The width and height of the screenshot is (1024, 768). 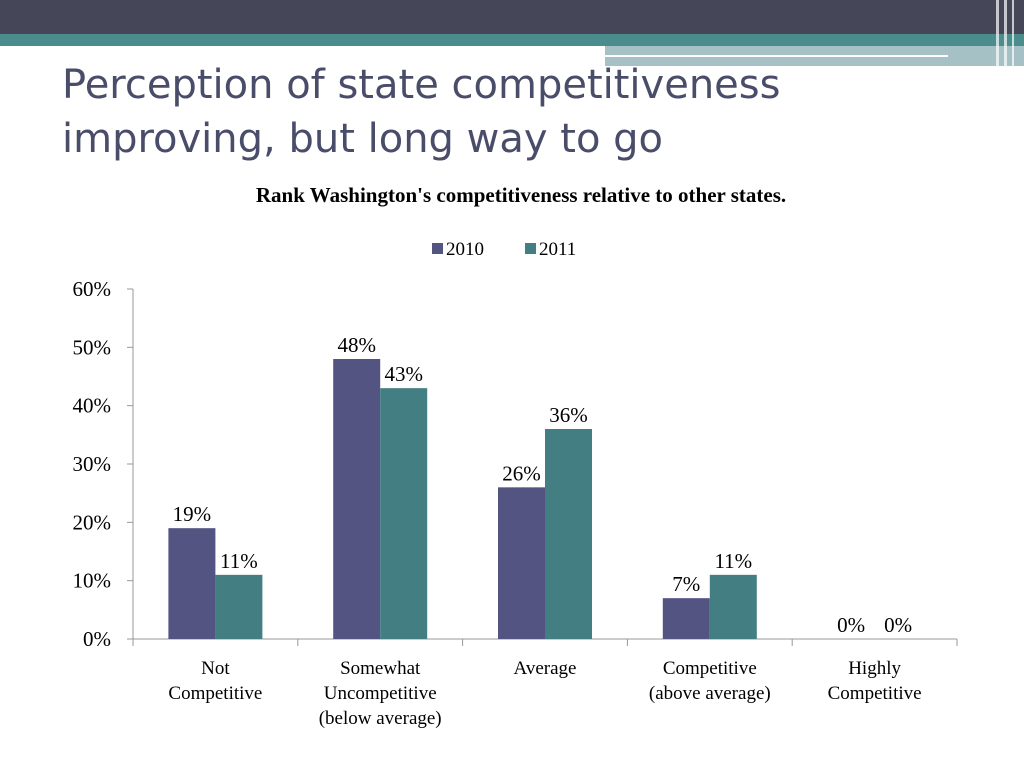 What do you see at coordinates (512, 17) in the screenshot?
I see `header-dark-band` at bounding box center [512, 17].